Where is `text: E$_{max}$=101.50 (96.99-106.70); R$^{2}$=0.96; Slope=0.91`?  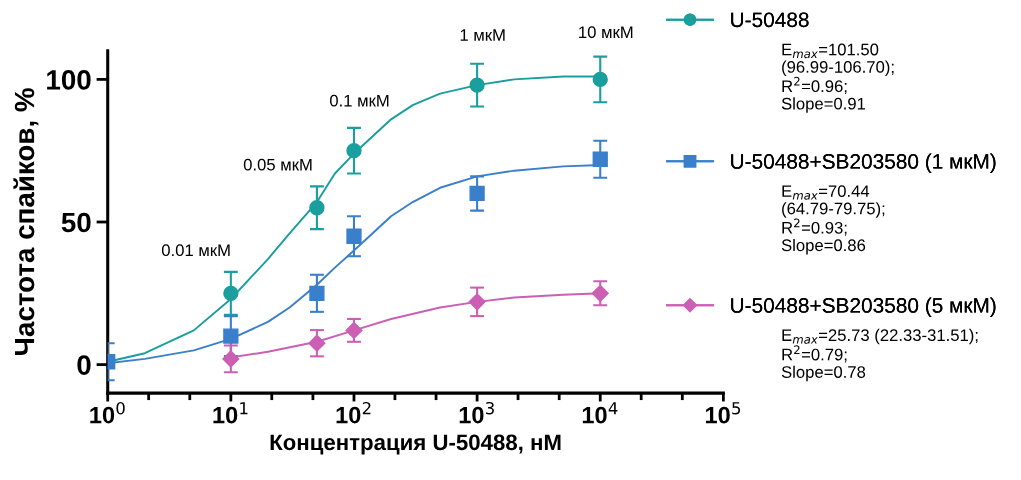 text: E$_{max}$=101.50 (96.99-106.70); R$^{2}$=0.96; Slope=0.91 is located at coordinates (837, 78).